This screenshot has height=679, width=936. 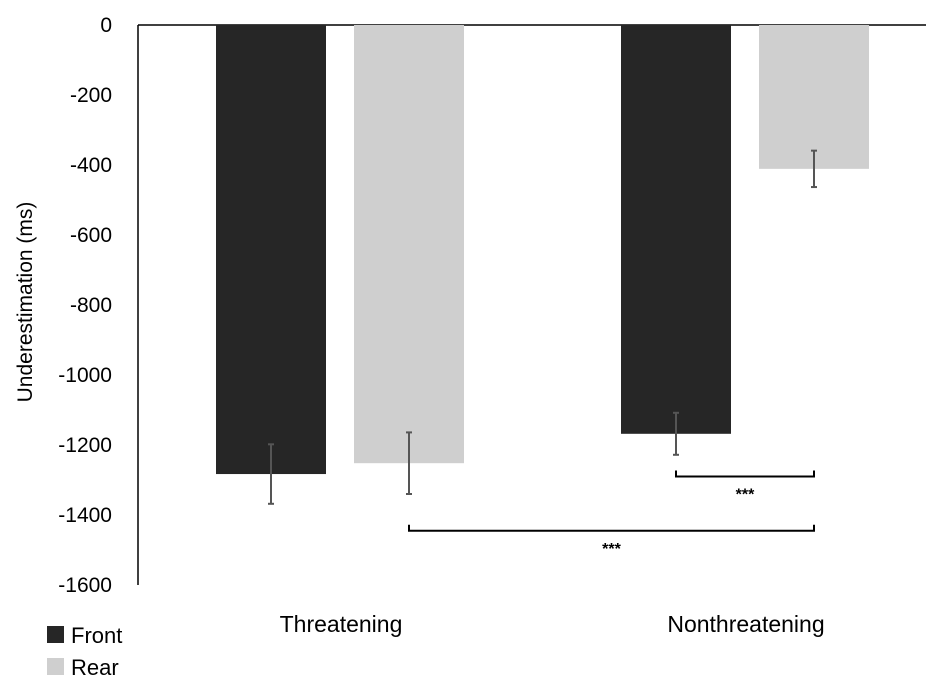 I want to click on y-axis-title: Underestimation (ms), so click(x=25, y=302).